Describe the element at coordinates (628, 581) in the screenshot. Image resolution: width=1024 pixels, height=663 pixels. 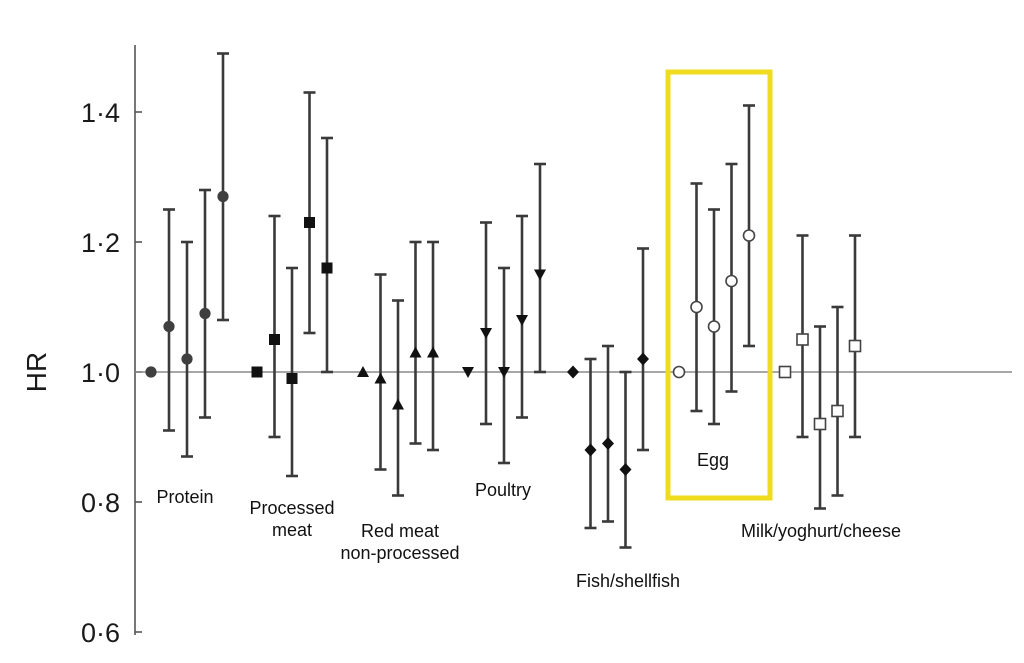
I see `group-label-fish-shellfish: Fish/shellfish` at that location.